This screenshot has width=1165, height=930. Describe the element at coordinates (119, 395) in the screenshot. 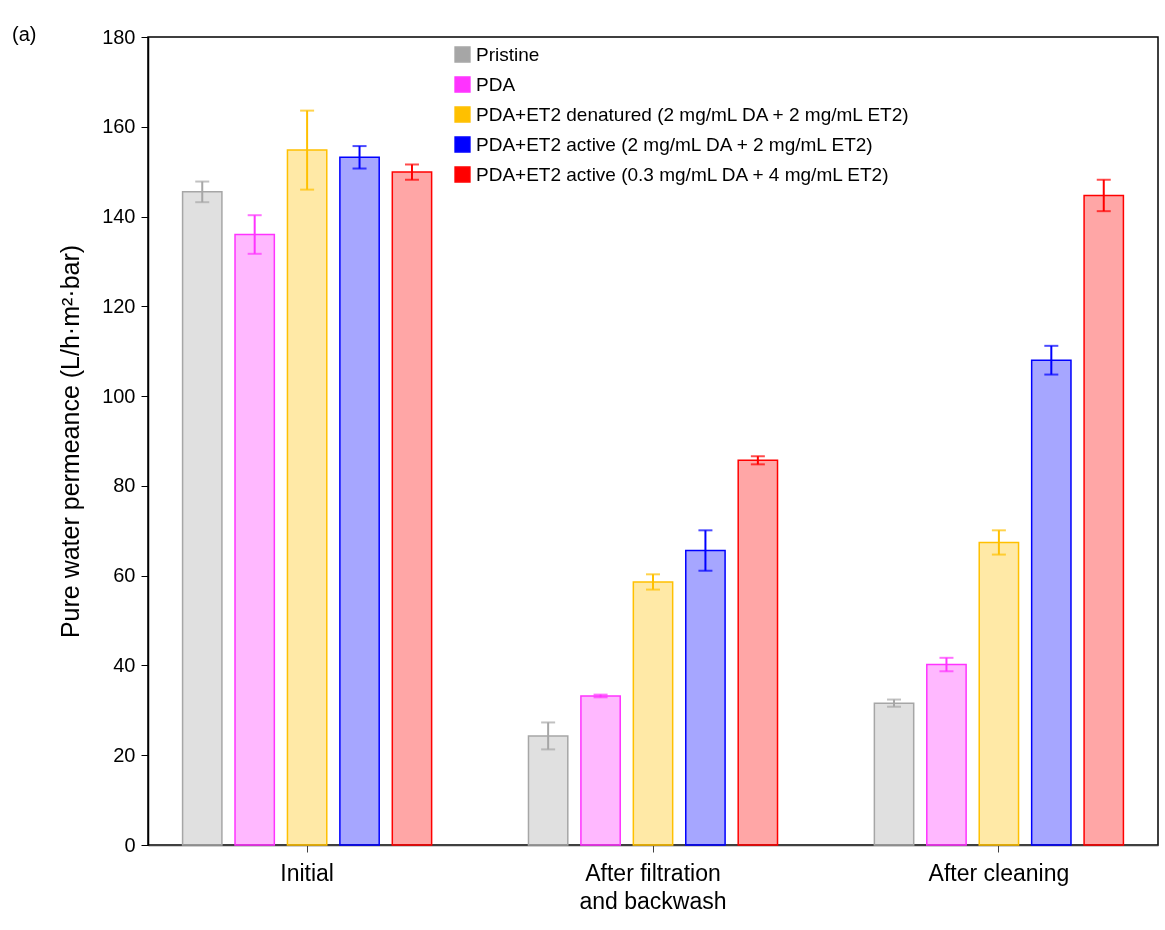

I see `y-tick-label: 100` at that location.